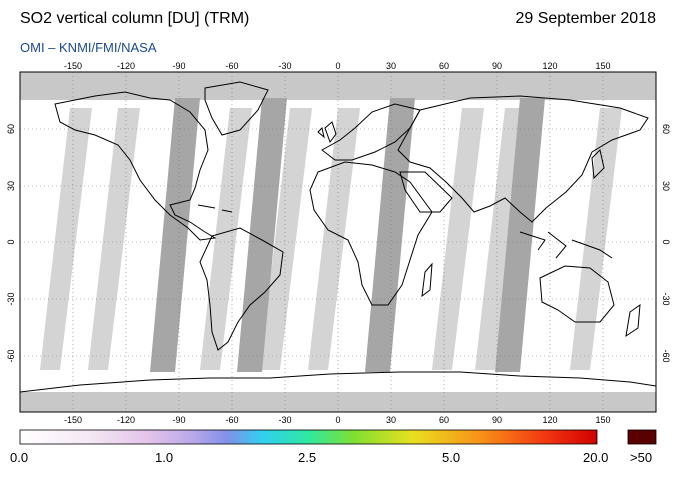 This screenshot has height=480, width=676. Describe the element at coordinates (307, 457) in the screenshot. I see `colorbar-label: 2.5` at that location.